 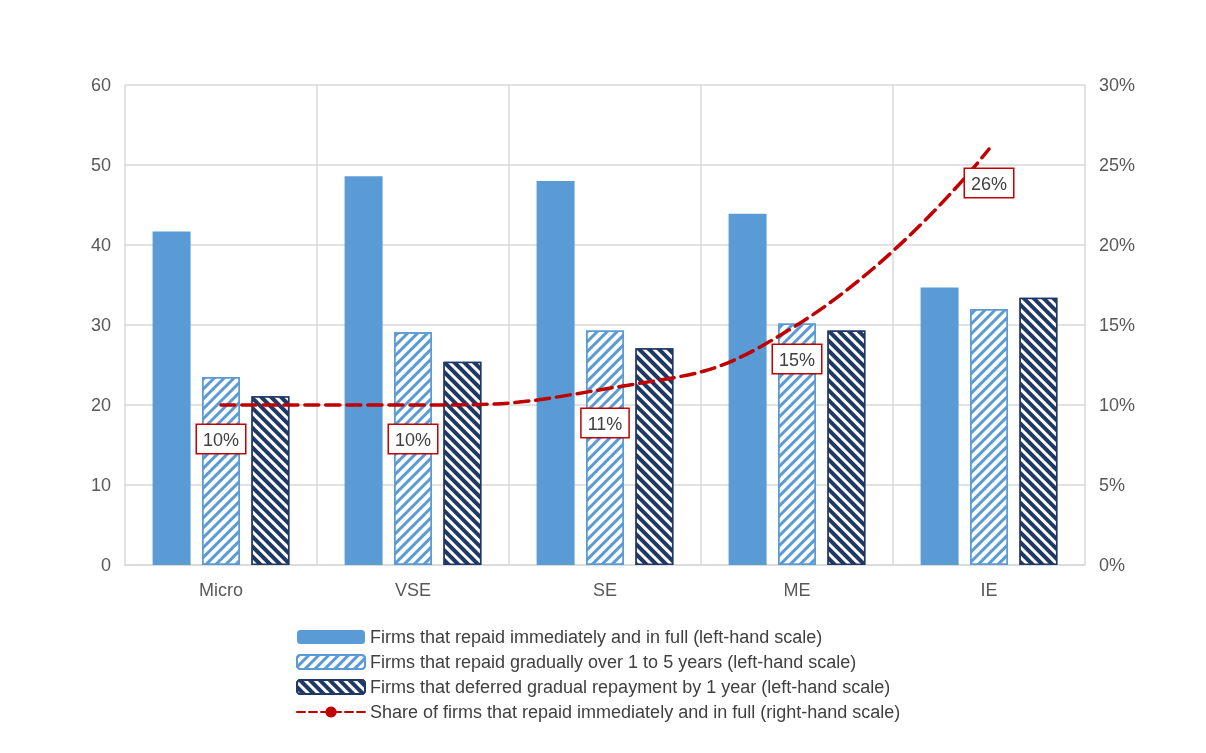 I want to click on y-tick-label: 50, so click(x=100, y=165).